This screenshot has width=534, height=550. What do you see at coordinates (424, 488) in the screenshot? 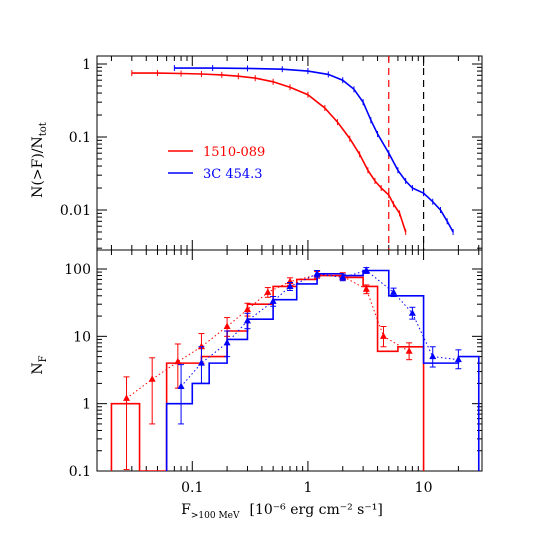
I see `x-tick-label: 10` at bounding box center [424, 488].